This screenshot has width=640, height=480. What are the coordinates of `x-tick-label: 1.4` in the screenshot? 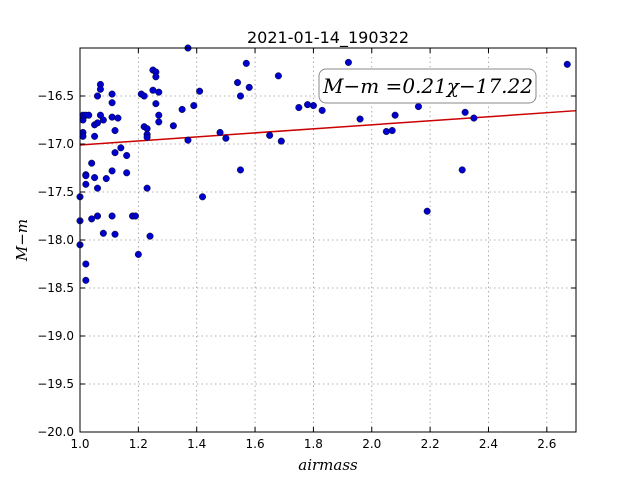 It's located at (196, 444).